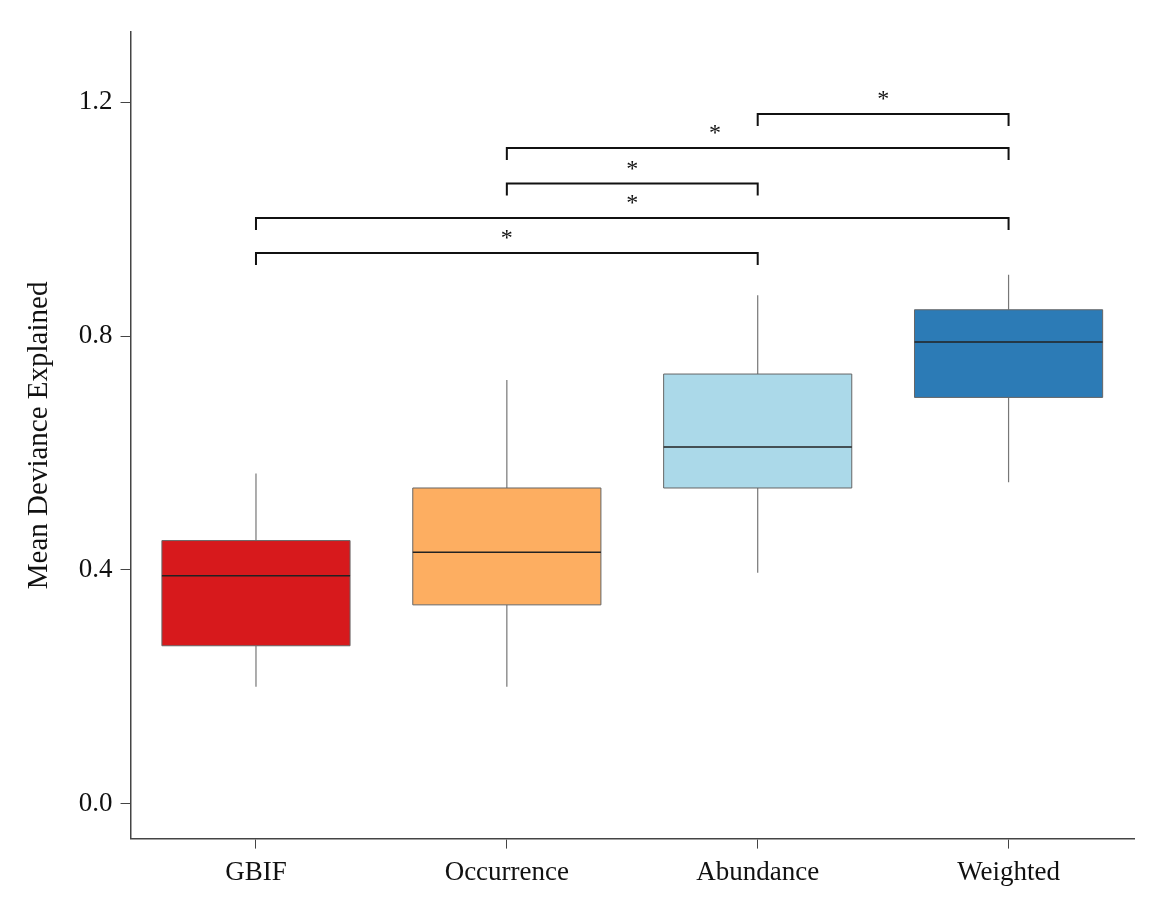 This screenshot has height=905, width=1162. I want to click on y-tick-label: 0.4, so click(96, 567).